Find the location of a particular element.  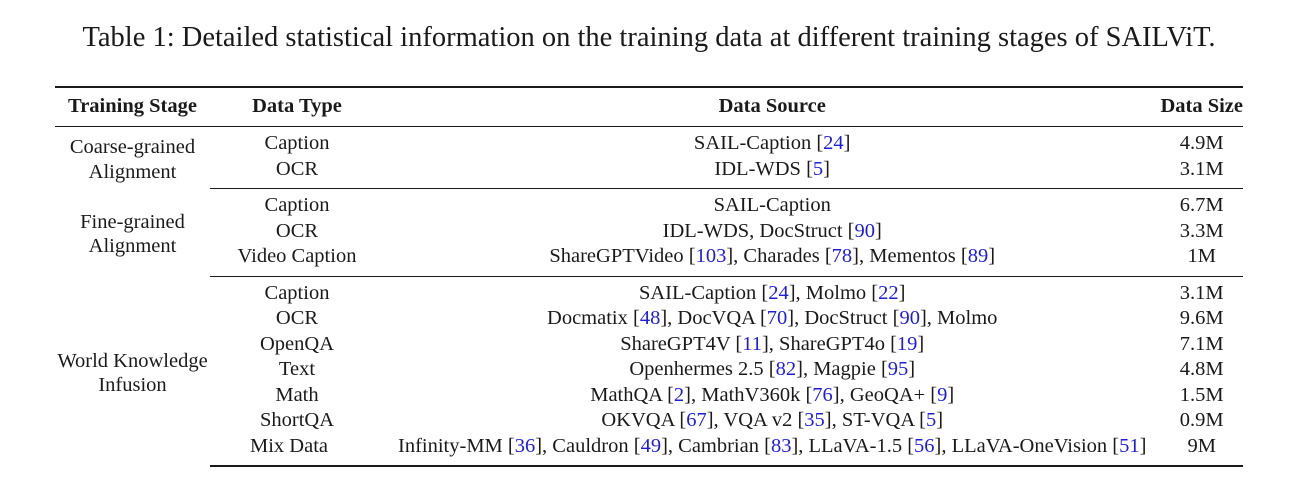

data-source-cell: IDL-WDS, DocStruct [90] is located at coordinates (772, 232).